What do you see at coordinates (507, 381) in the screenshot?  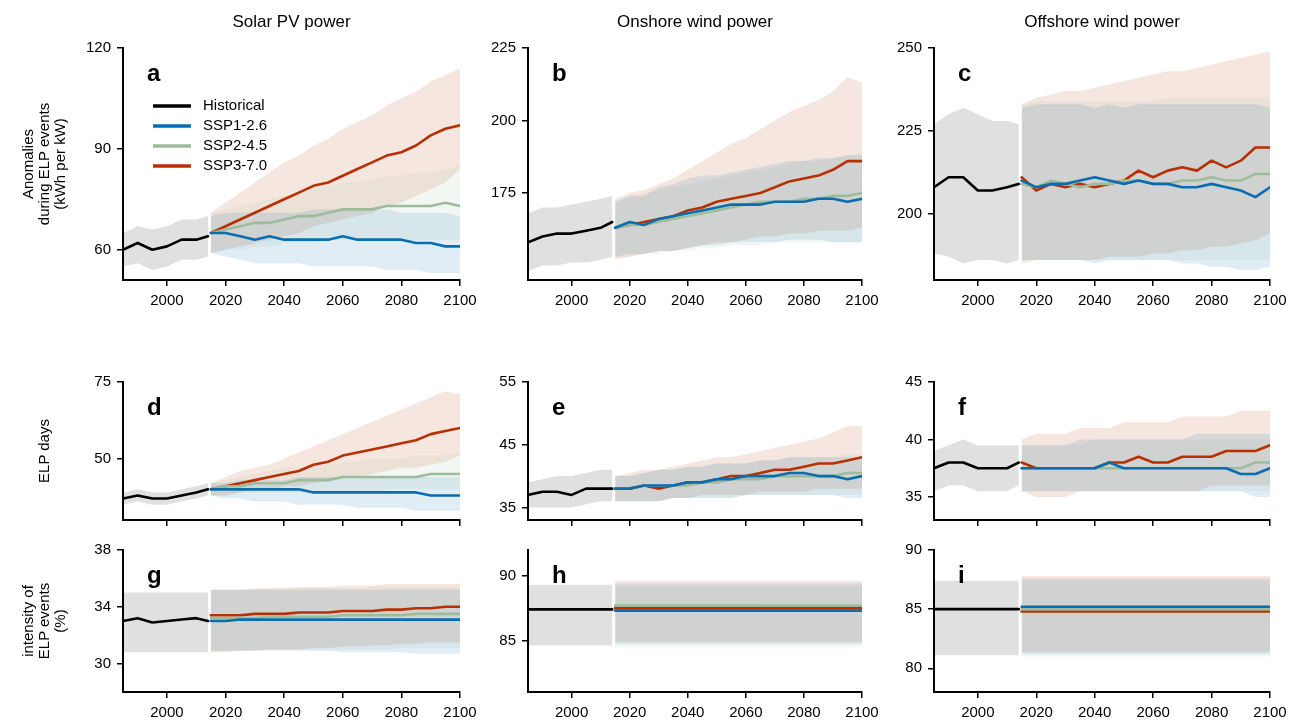 I see `y-tick-label: 55` at bounding box center [507, 381].